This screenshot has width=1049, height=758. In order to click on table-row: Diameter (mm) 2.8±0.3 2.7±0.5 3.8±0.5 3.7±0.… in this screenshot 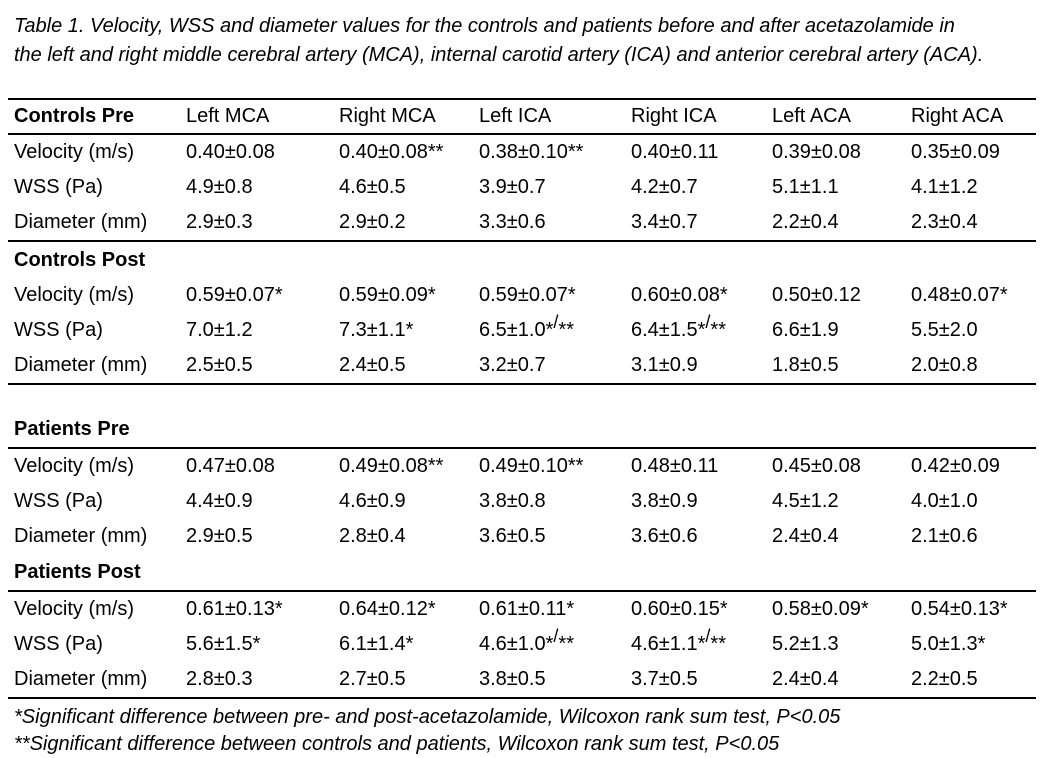, I will do `click(522, 680)`.